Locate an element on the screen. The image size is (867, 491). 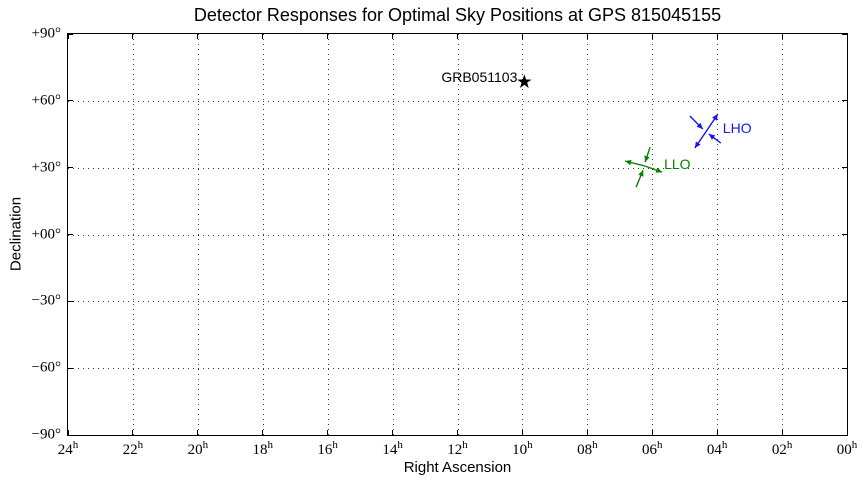
y-axis-title: Declination is located at coordinates (16, 234).